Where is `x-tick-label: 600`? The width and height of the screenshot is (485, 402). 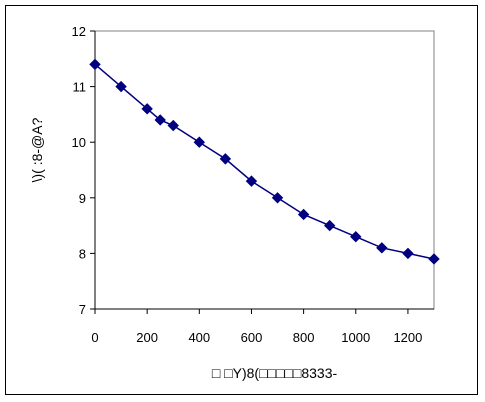
x-tick-label: 600 is located at coordinates (252, 337).